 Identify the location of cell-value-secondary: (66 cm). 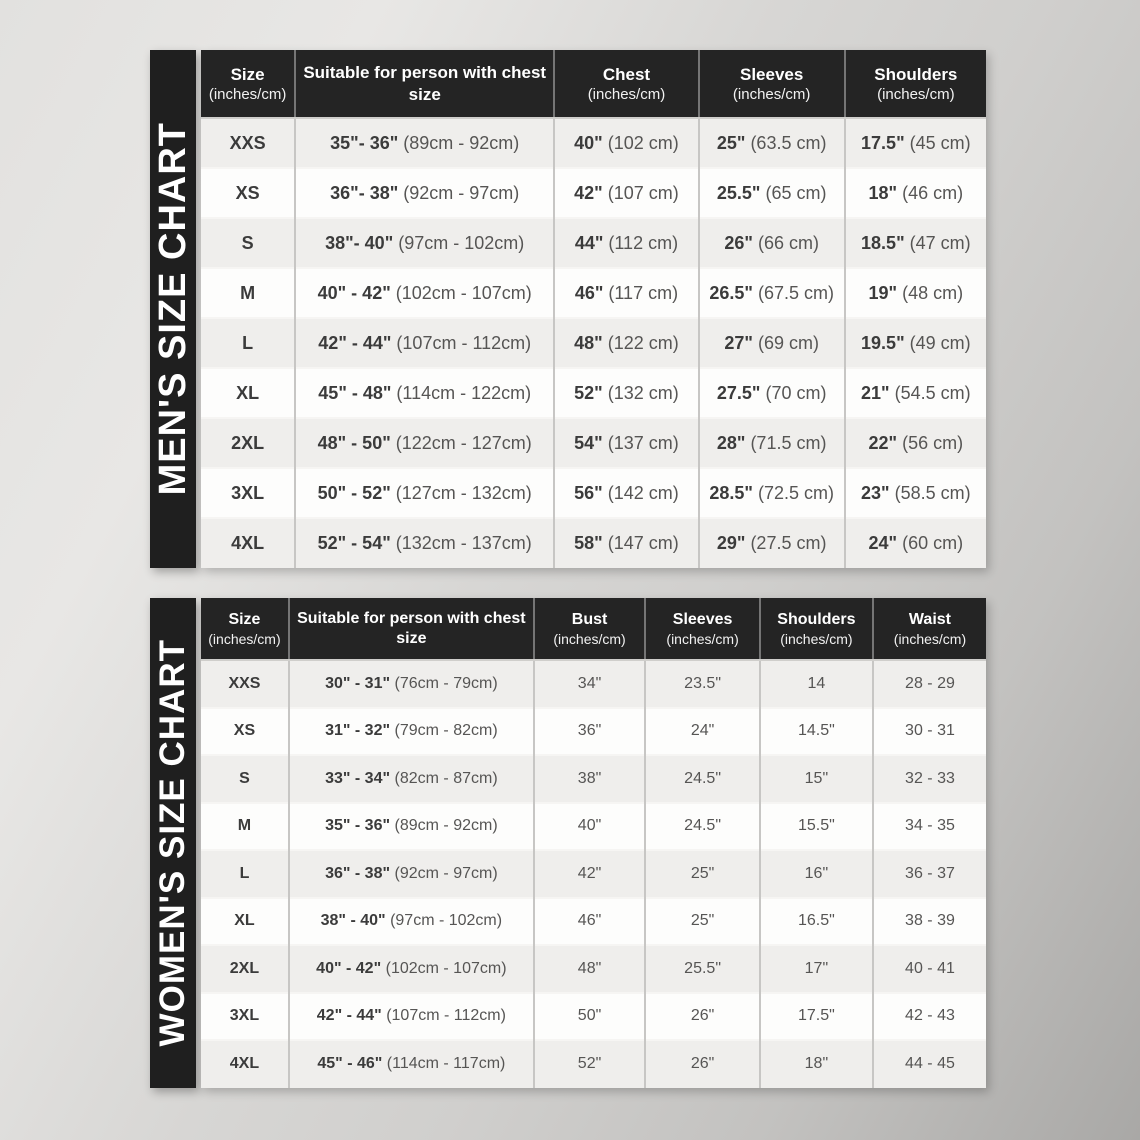
(788, 242).